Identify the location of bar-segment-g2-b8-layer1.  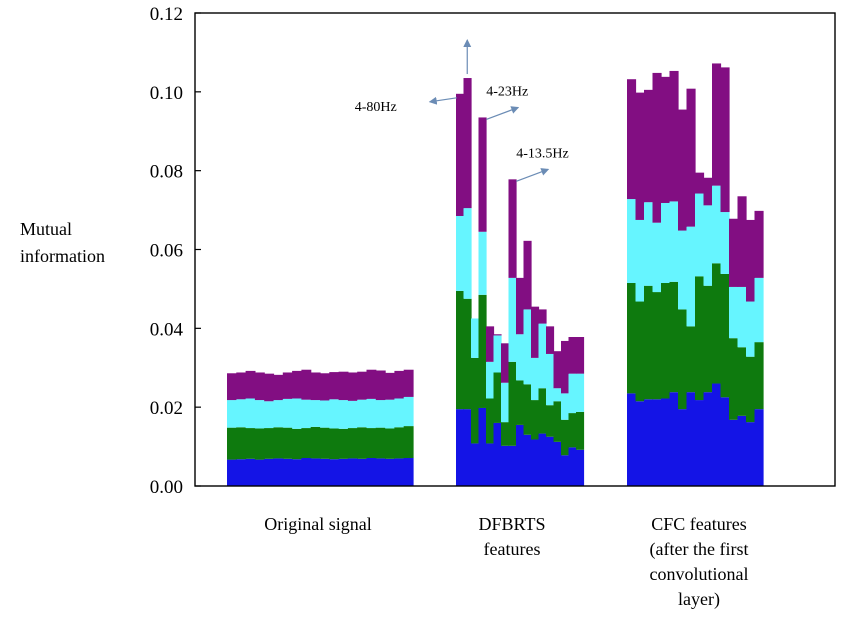
(512, 465).